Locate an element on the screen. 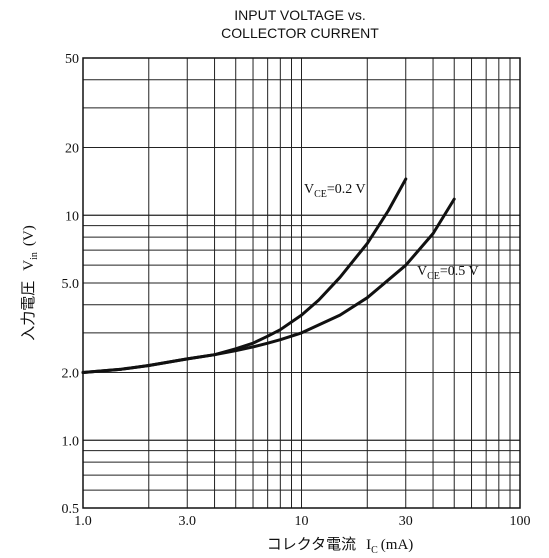  y-axis-label-unit: (V) is located at coordinates (29, 235).